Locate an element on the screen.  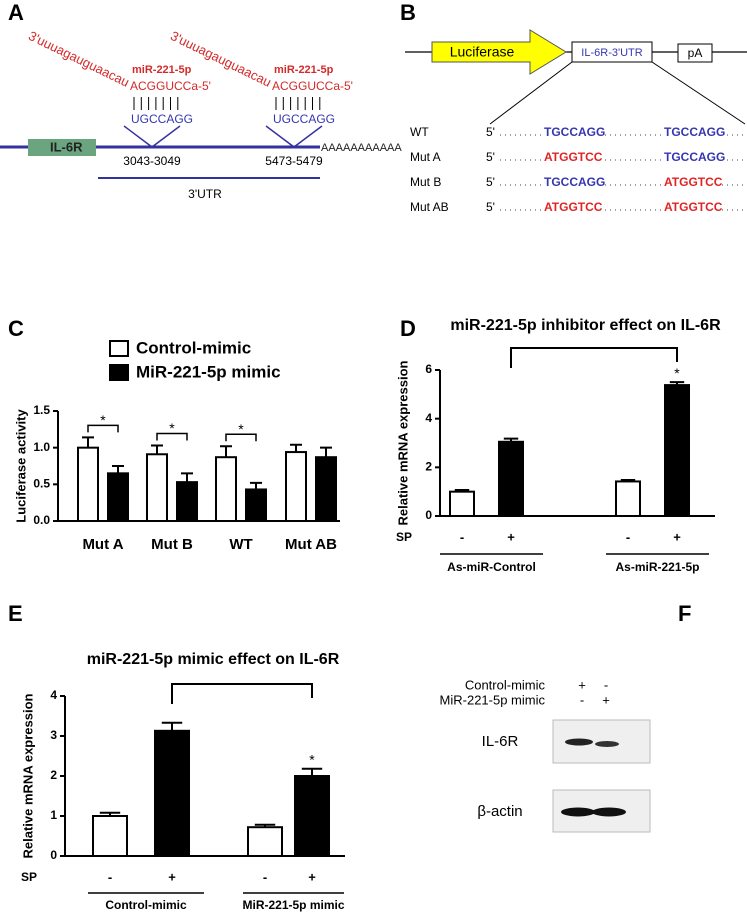
gene-label: IL-6R is located at coordinates (66, 146).